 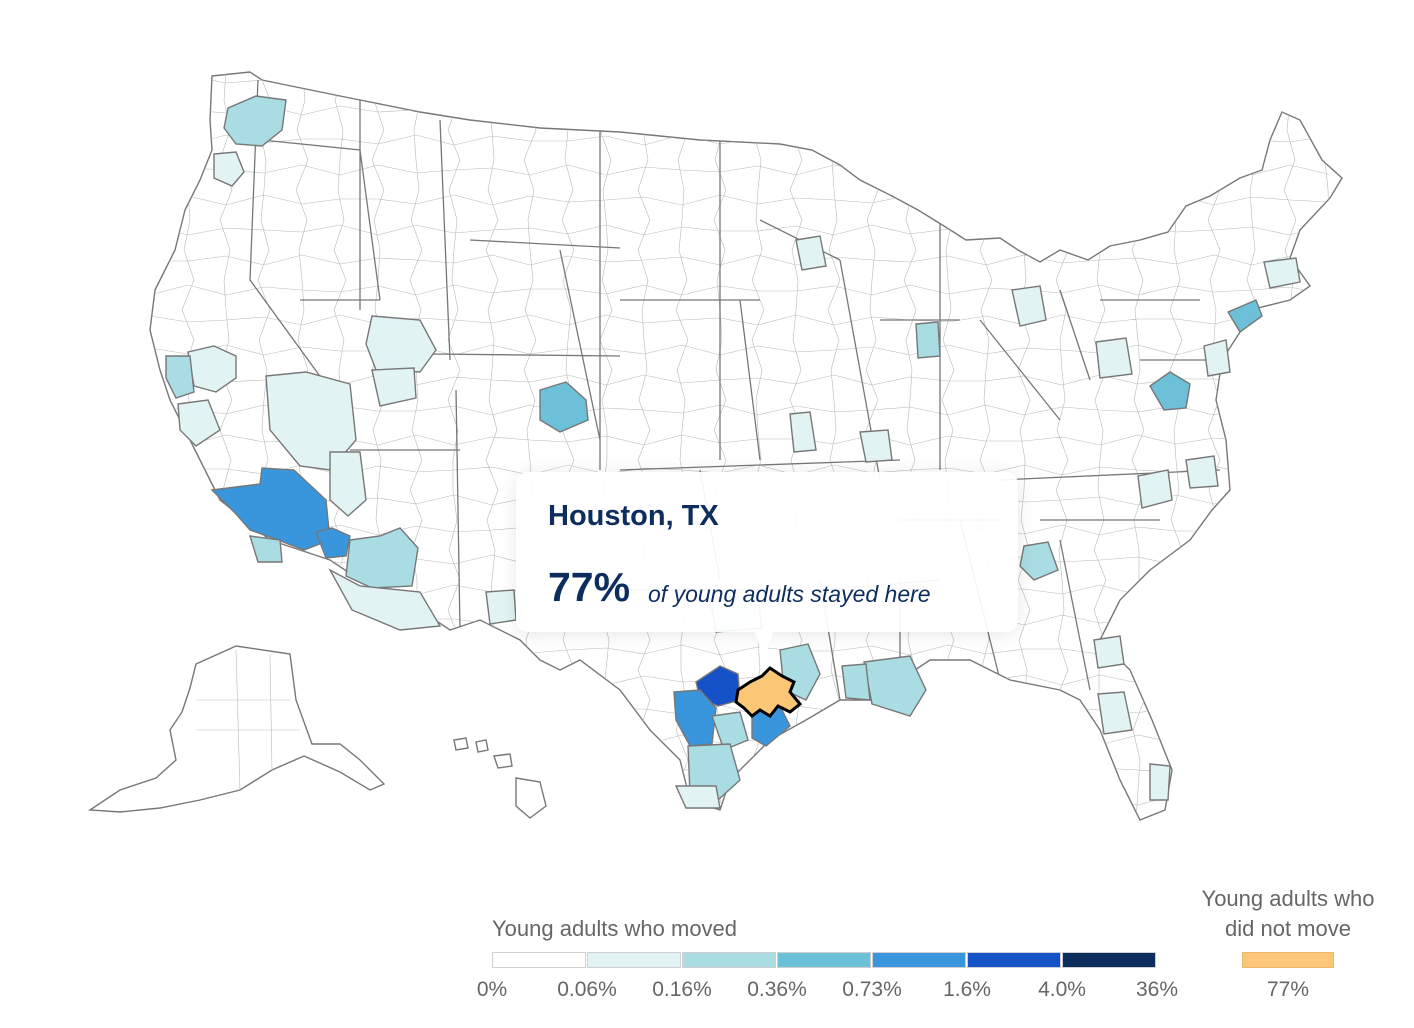 What do you see at coordinates (199, 423) in the screenshot?
I see `region-central-valley` at bounding box center [199, 423].